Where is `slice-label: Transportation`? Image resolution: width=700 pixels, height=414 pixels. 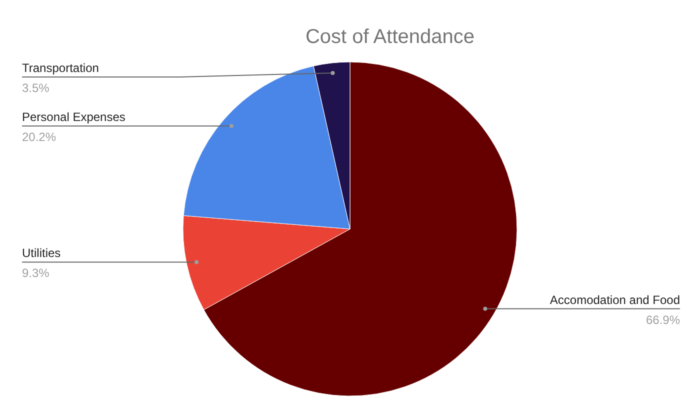
slice-label: Transportation is located at coordinates (60, 68).